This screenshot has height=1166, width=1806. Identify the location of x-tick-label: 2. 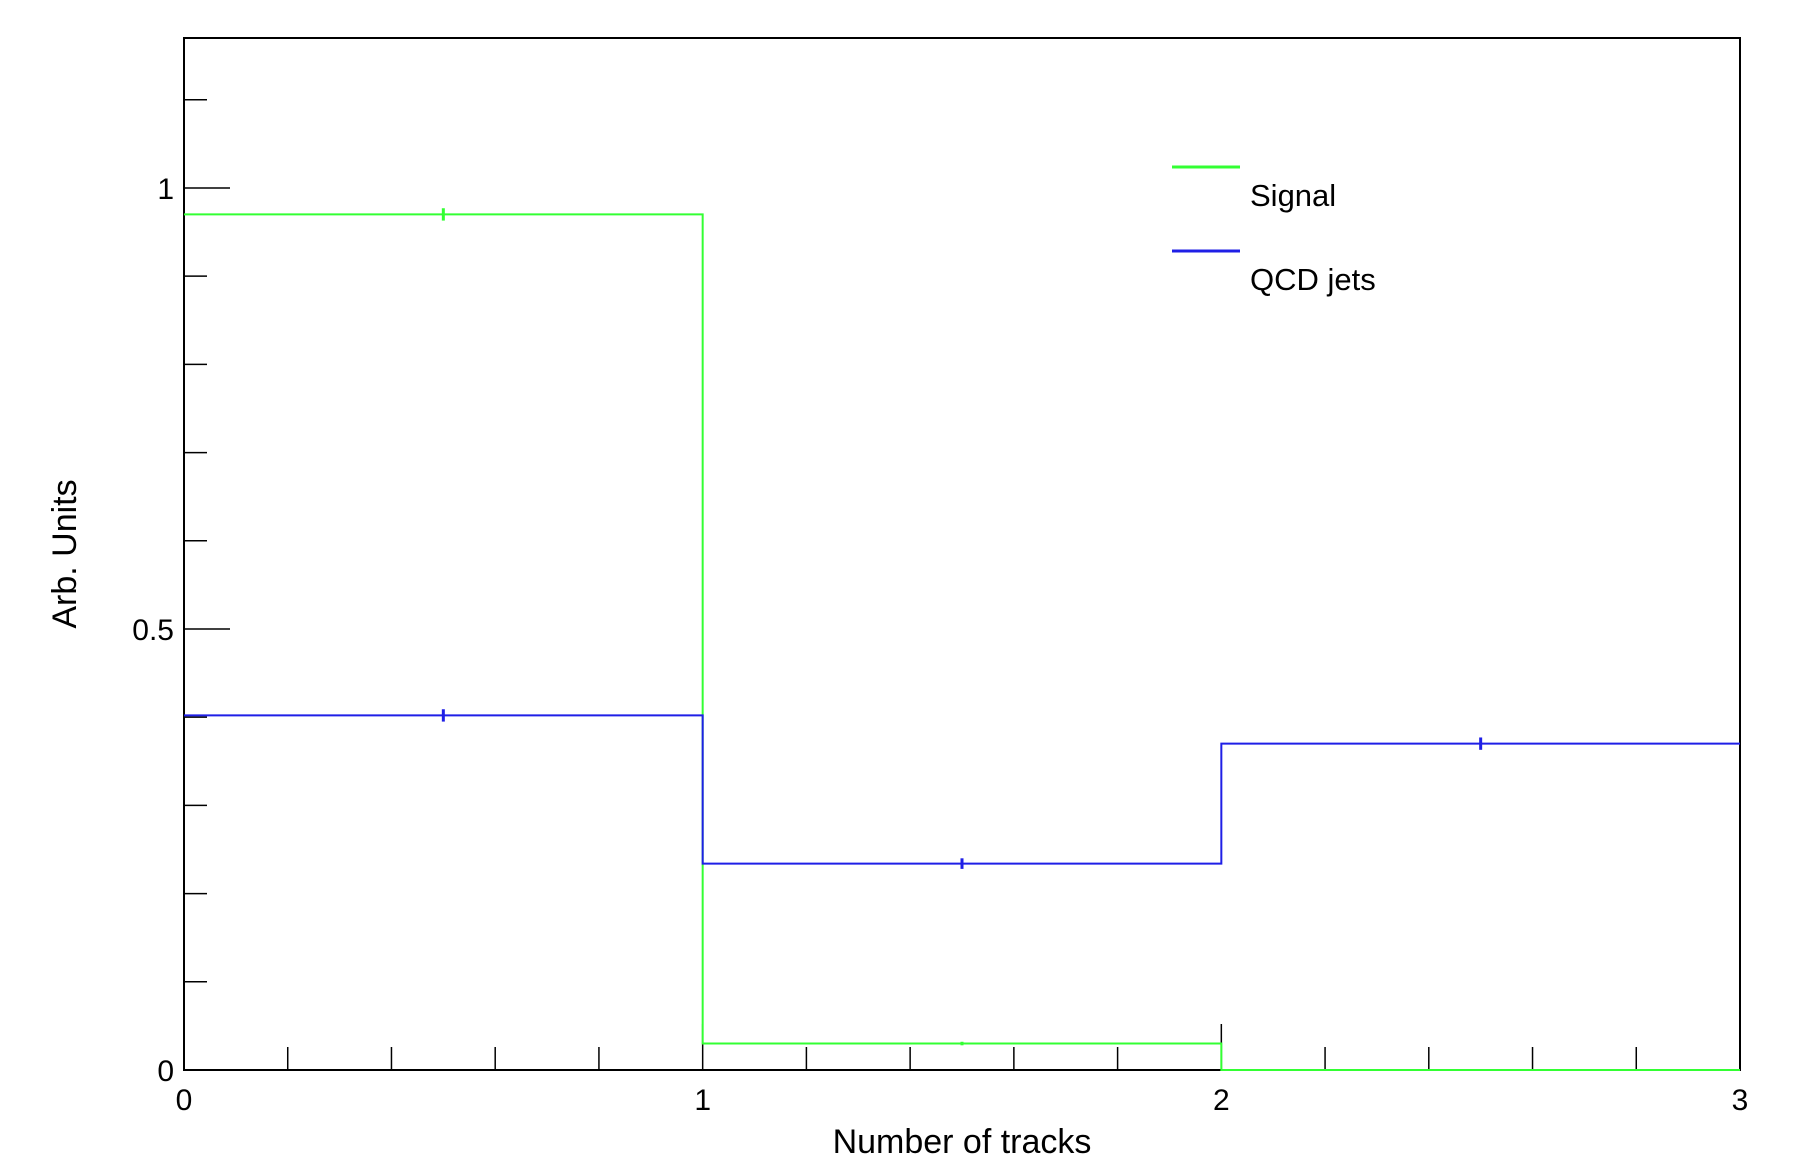
(1221, 1100).